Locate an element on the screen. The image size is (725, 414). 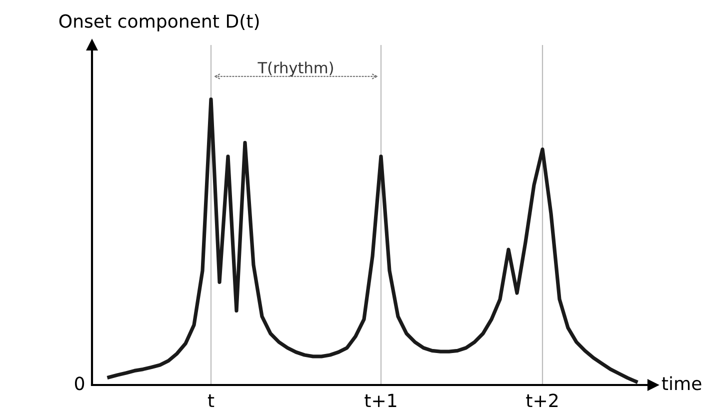
x-tick-label: t+1 is located at coordinates (380, 401).